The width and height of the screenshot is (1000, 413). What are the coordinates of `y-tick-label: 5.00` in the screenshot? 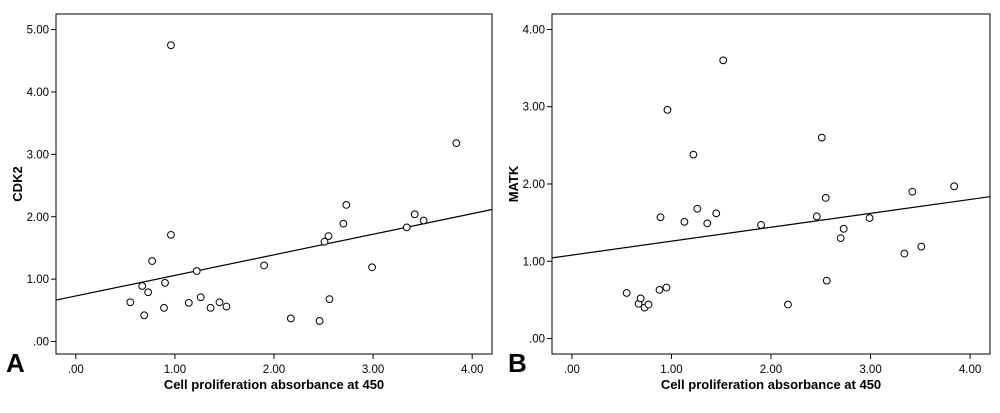 It's located at (38, 31).